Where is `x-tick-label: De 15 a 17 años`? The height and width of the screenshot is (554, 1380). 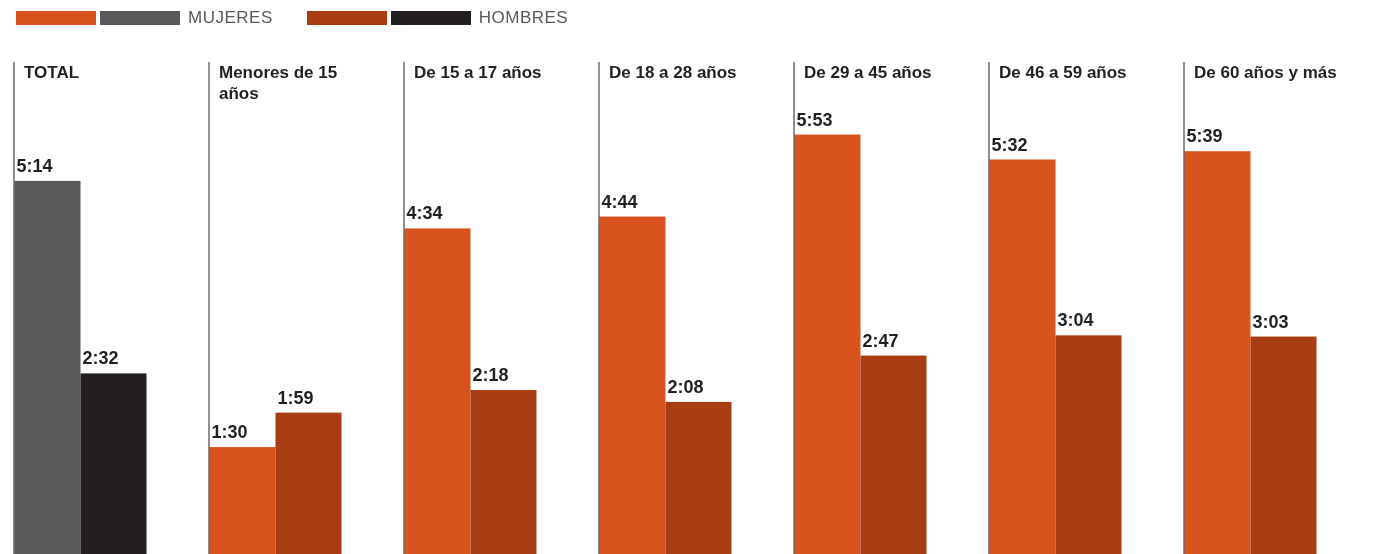
x-tick-label: De 15 a 17 años is located at coordinates (478, 72).